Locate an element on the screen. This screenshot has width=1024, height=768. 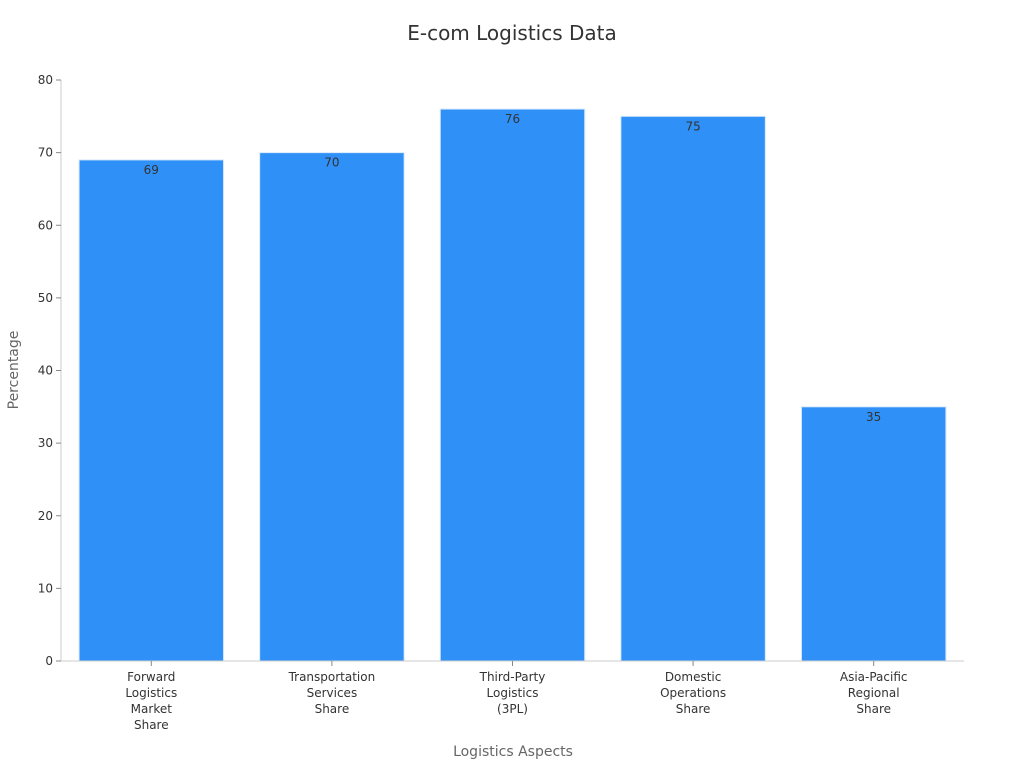
y-tick-label: 10 is located at coordinates (45, 588).